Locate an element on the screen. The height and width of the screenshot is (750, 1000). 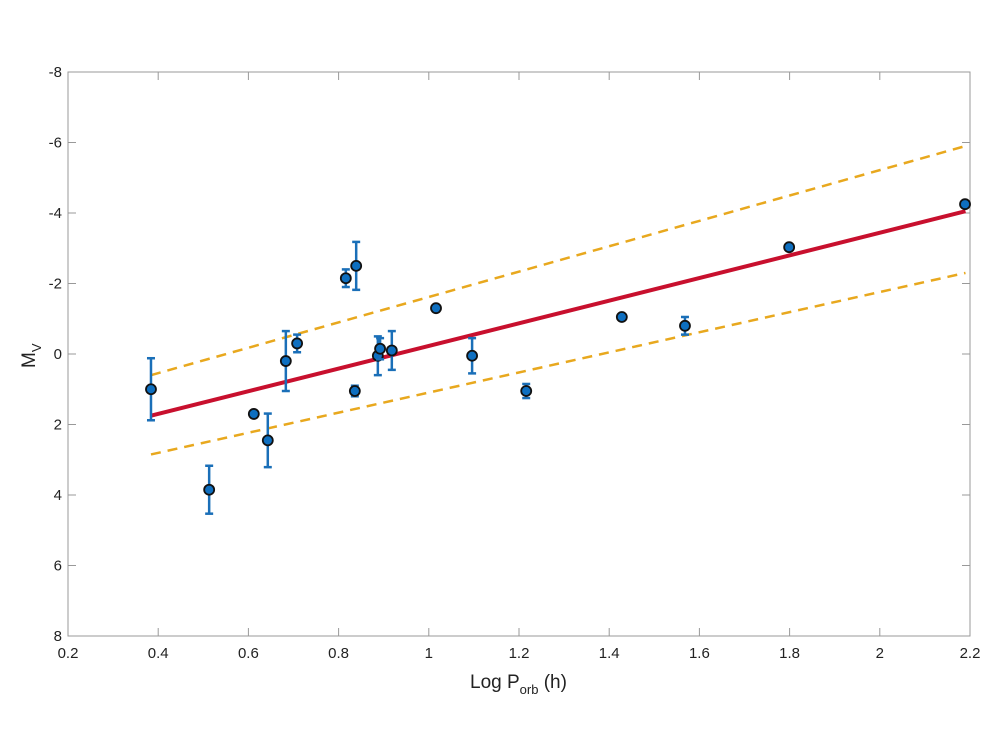
y-tick-label: 8 is located at coordinates (58, 636).